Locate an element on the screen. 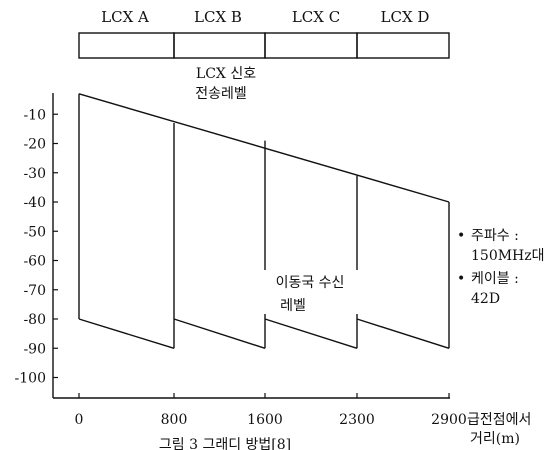 This screenshot has width=557, height=450. y-tick-label: -80 is located at coordinates (34, 320).